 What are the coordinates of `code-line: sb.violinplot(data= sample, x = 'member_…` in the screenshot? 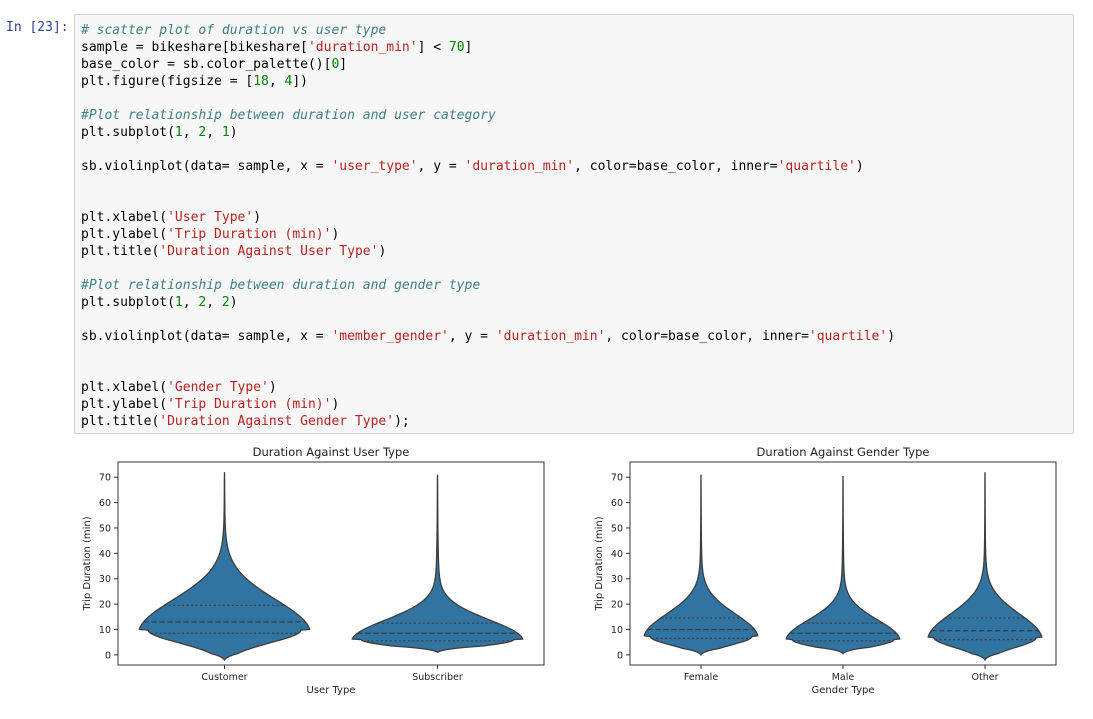 It's located at (574, 336).